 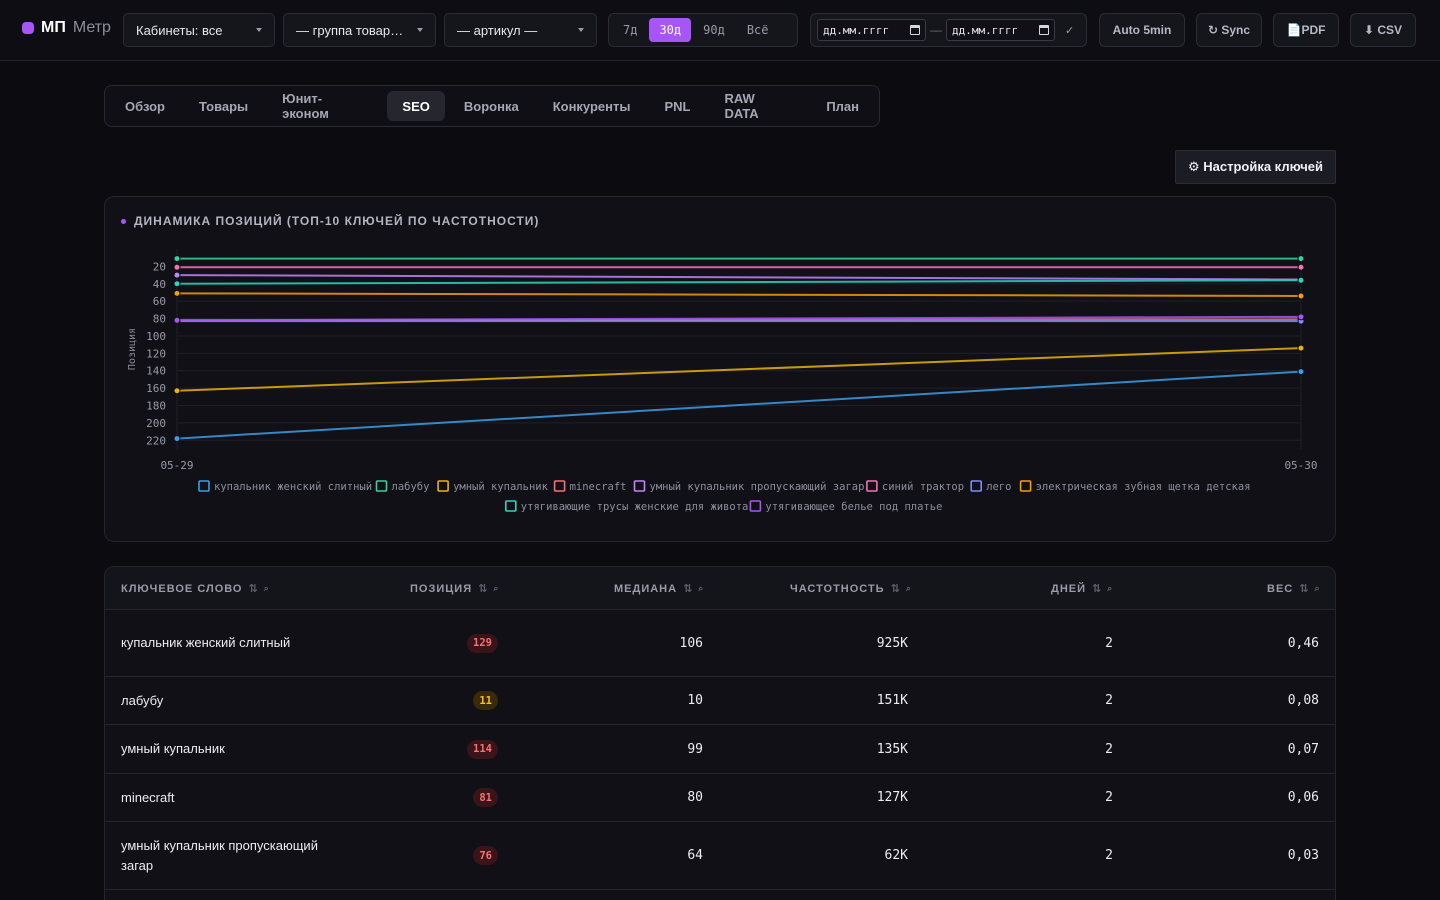 What do you see at coordinates (520, 30) in the screenshot?
I see `article-select: — артикул —` at bounding box center [520, 30].